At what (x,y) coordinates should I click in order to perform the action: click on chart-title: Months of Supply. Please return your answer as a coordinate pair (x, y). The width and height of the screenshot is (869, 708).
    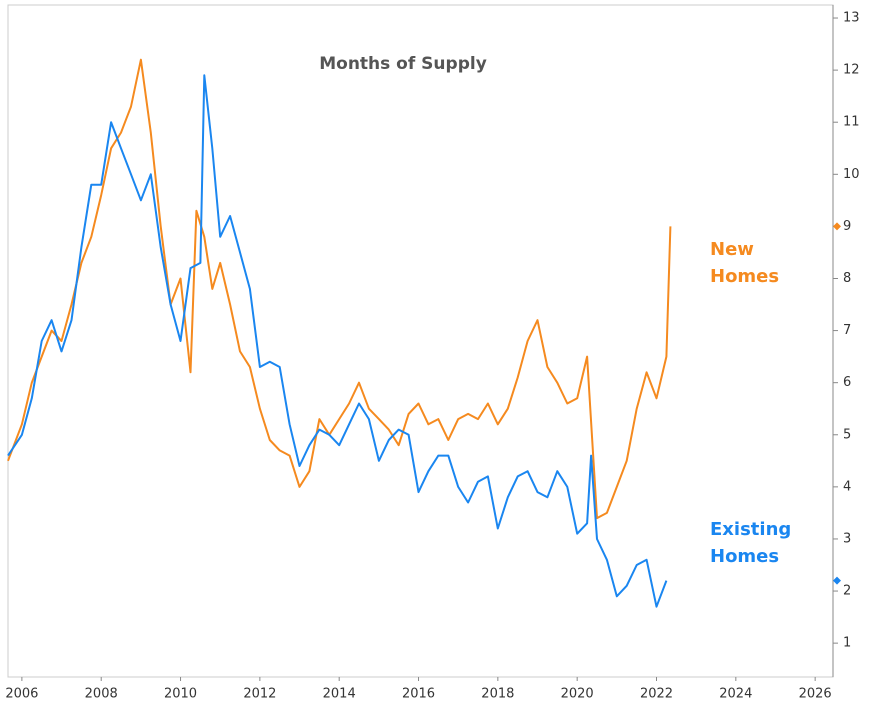
    Looking at the image, I should click on (403, 64).